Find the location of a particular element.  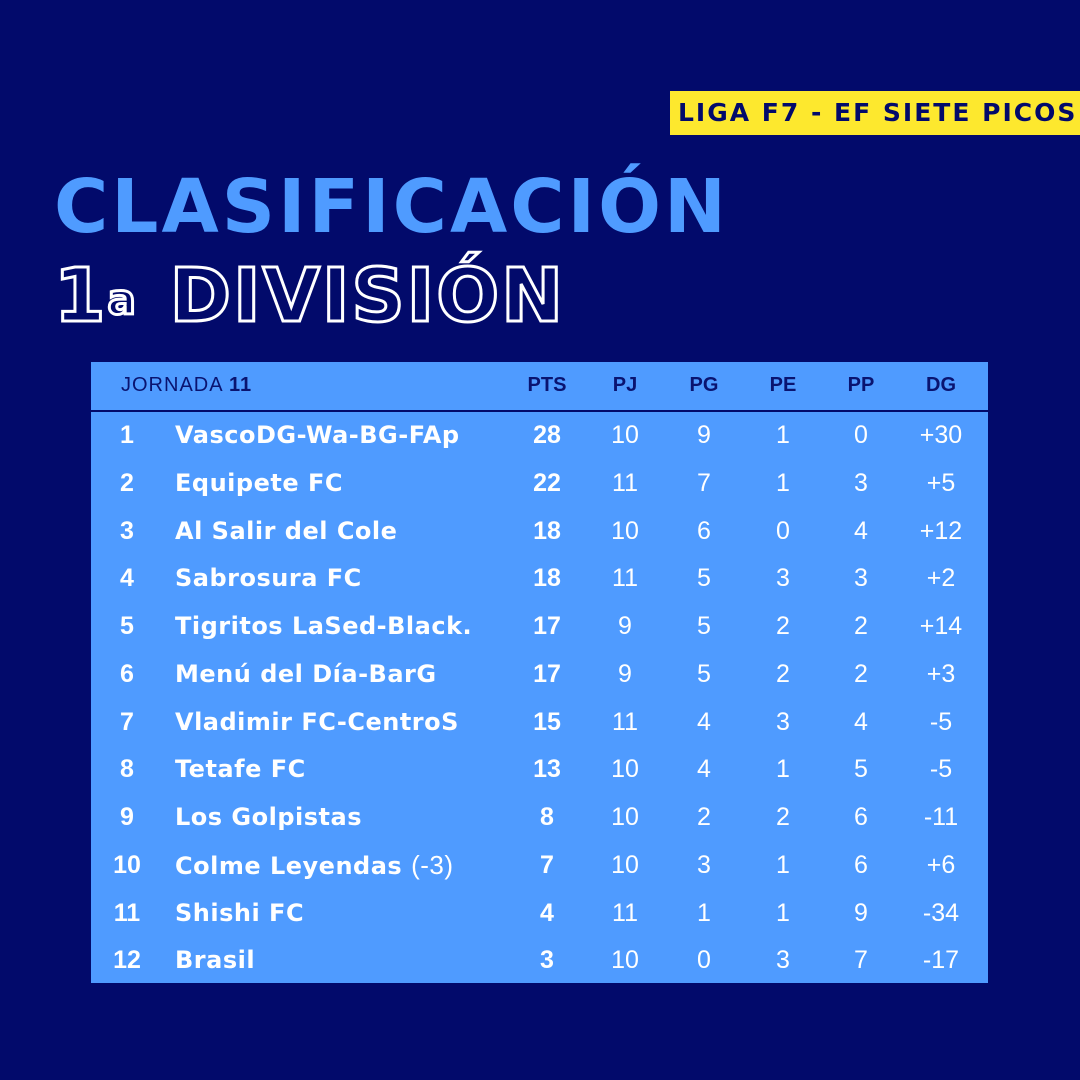

goal-difference: -17 is located at coordinates (941, 960).